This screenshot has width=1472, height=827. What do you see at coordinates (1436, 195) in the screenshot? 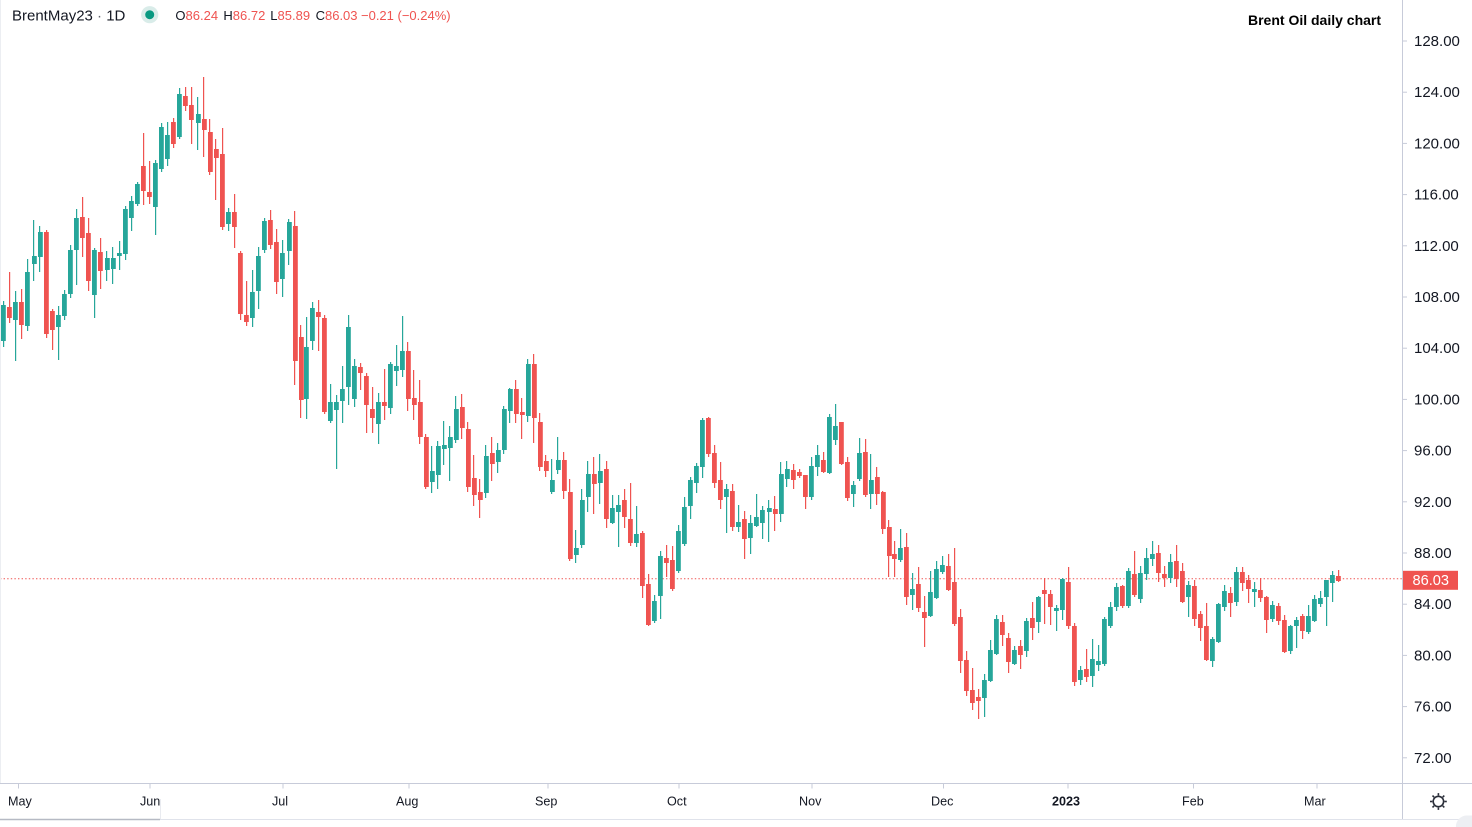
I see `svg-text: 116.00` at bounding box center [1436, 195].